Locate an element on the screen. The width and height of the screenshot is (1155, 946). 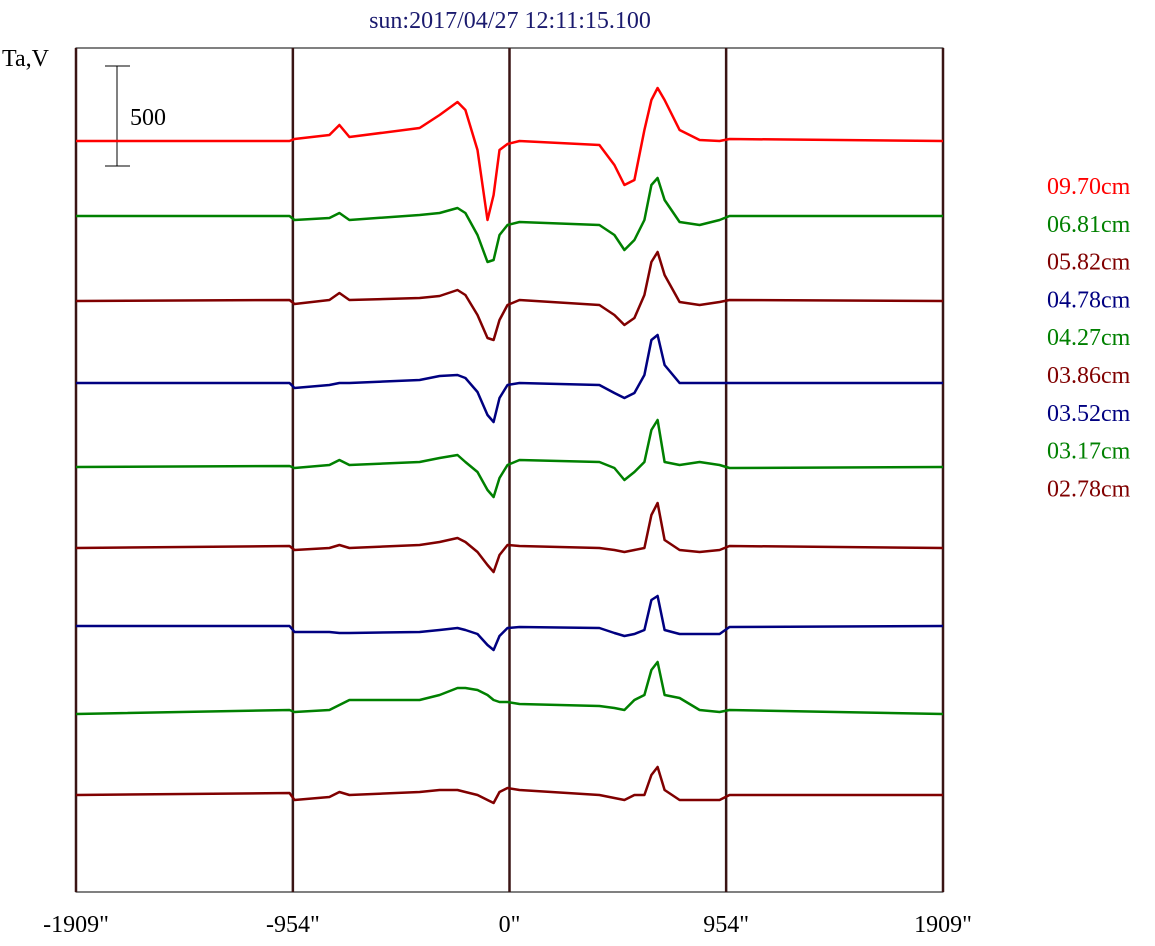
scale-bar-label: 500 is located at coordinates (148, 118).